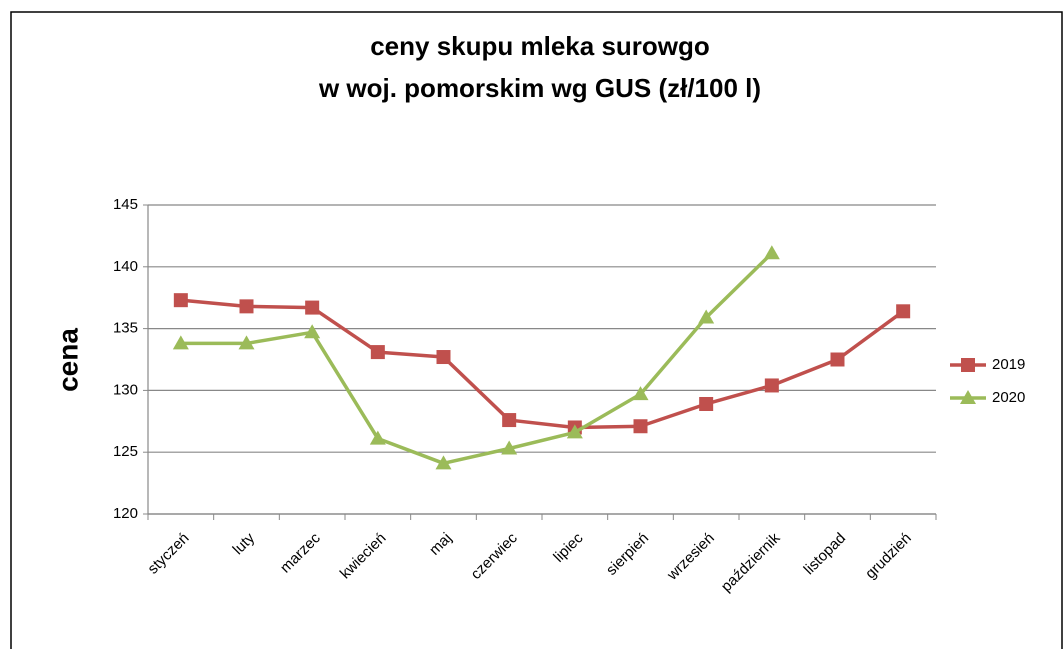  I want to click on series-line, so click(542, 364).